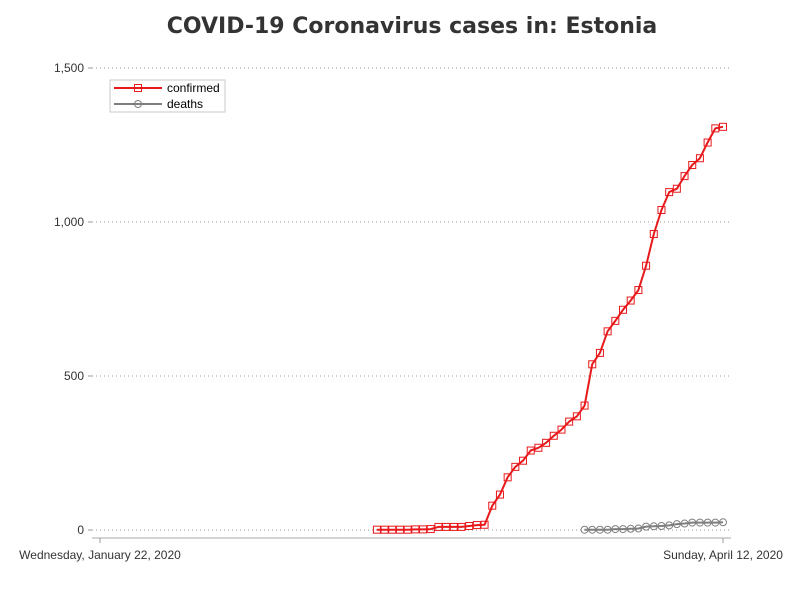 Image resolution: width=800 pixels, height=600 pixels. What do you see at coordinates (74, 376) in the screenshot?
I see `y-tick-label: 500` at bounding box center [74, 376].